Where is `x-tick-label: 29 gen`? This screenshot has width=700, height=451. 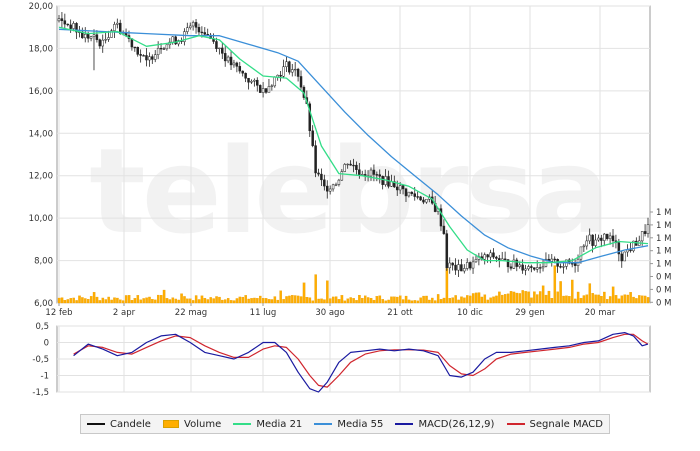 x-tick-label: 29 gen is located at coordinates (530, 313).